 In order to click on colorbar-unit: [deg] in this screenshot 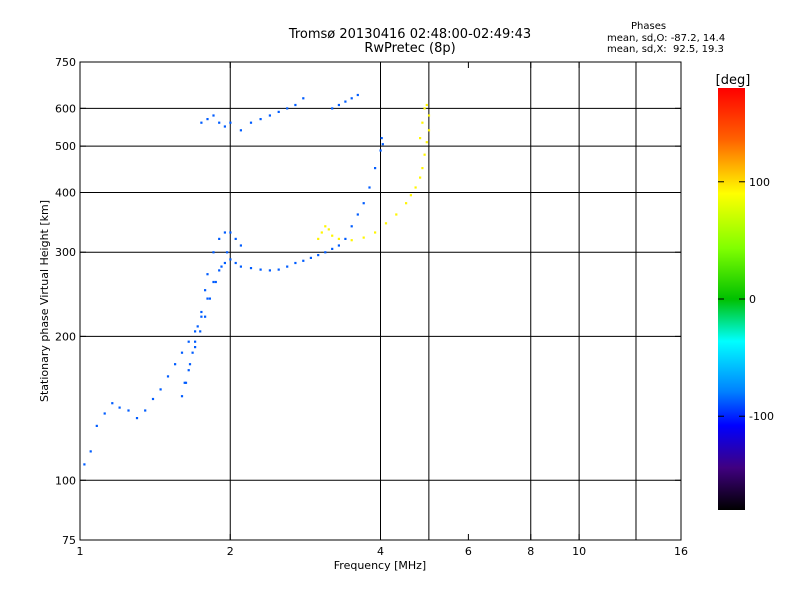, I will do `click(733, 80)`.